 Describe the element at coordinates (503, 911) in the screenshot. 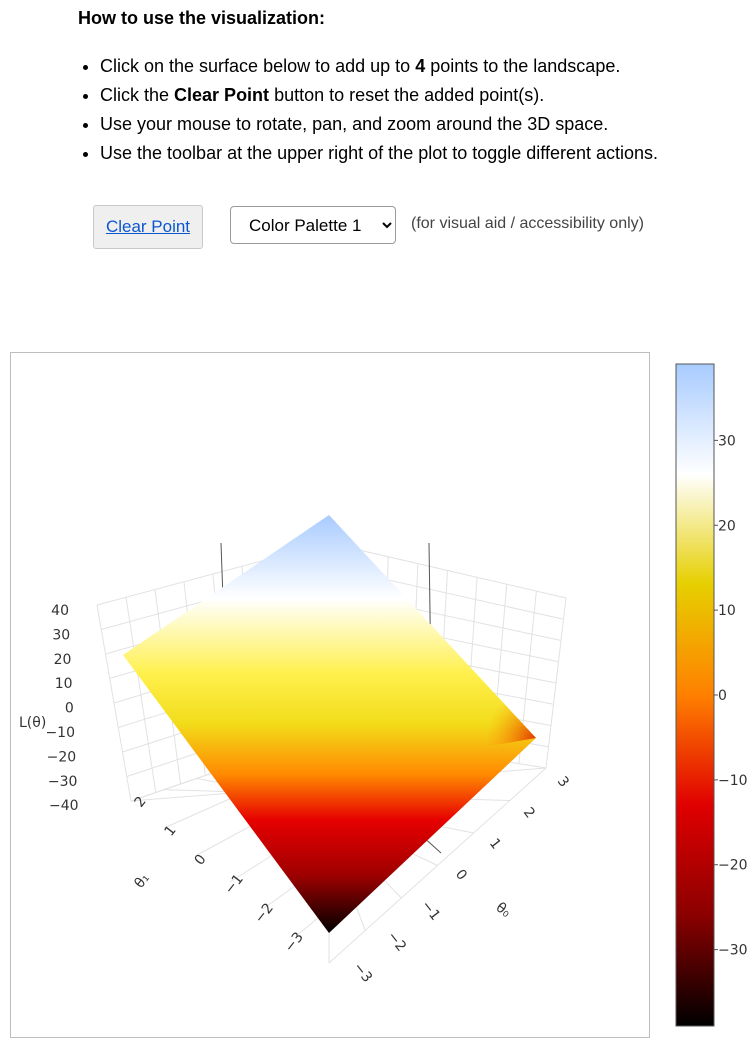

I see `x-axis-title: θ₀` at that location.